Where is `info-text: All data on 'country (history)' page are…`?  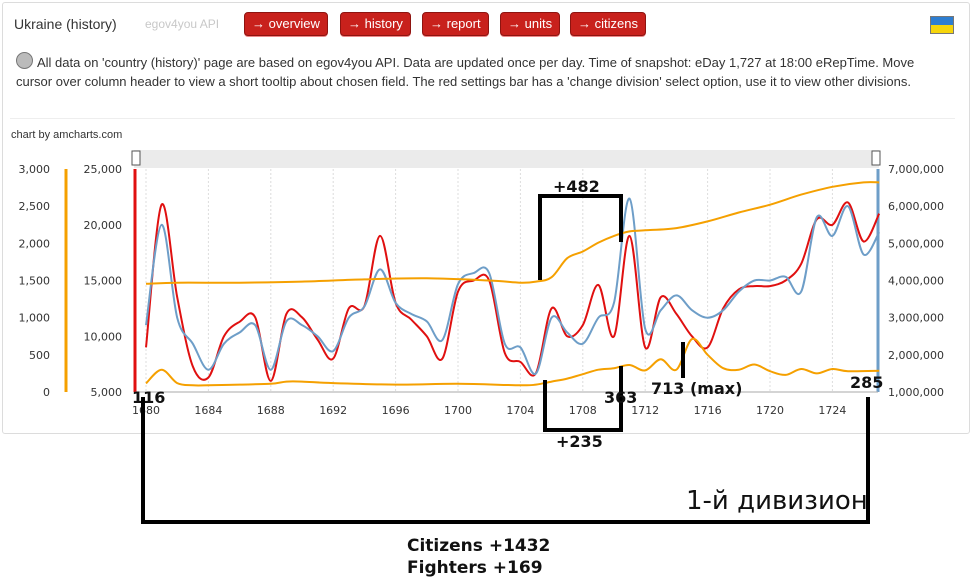 info-text: All data on 'country (history)' page are… is located at coordinates (476, 71).